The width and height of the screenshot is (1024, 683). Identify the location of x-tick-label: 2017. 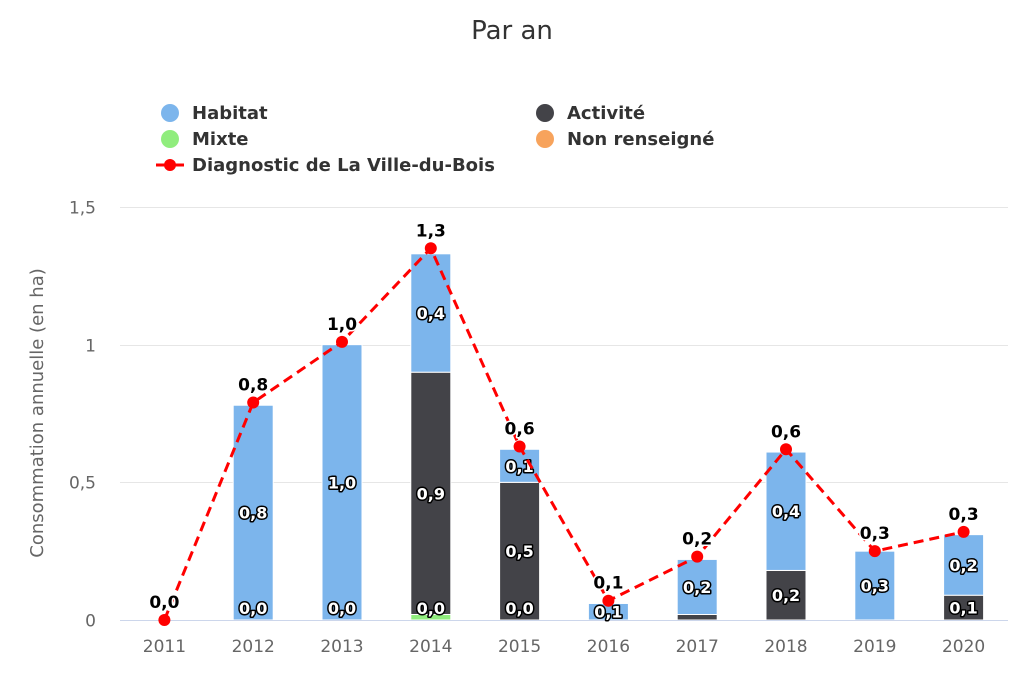
(697, 647).